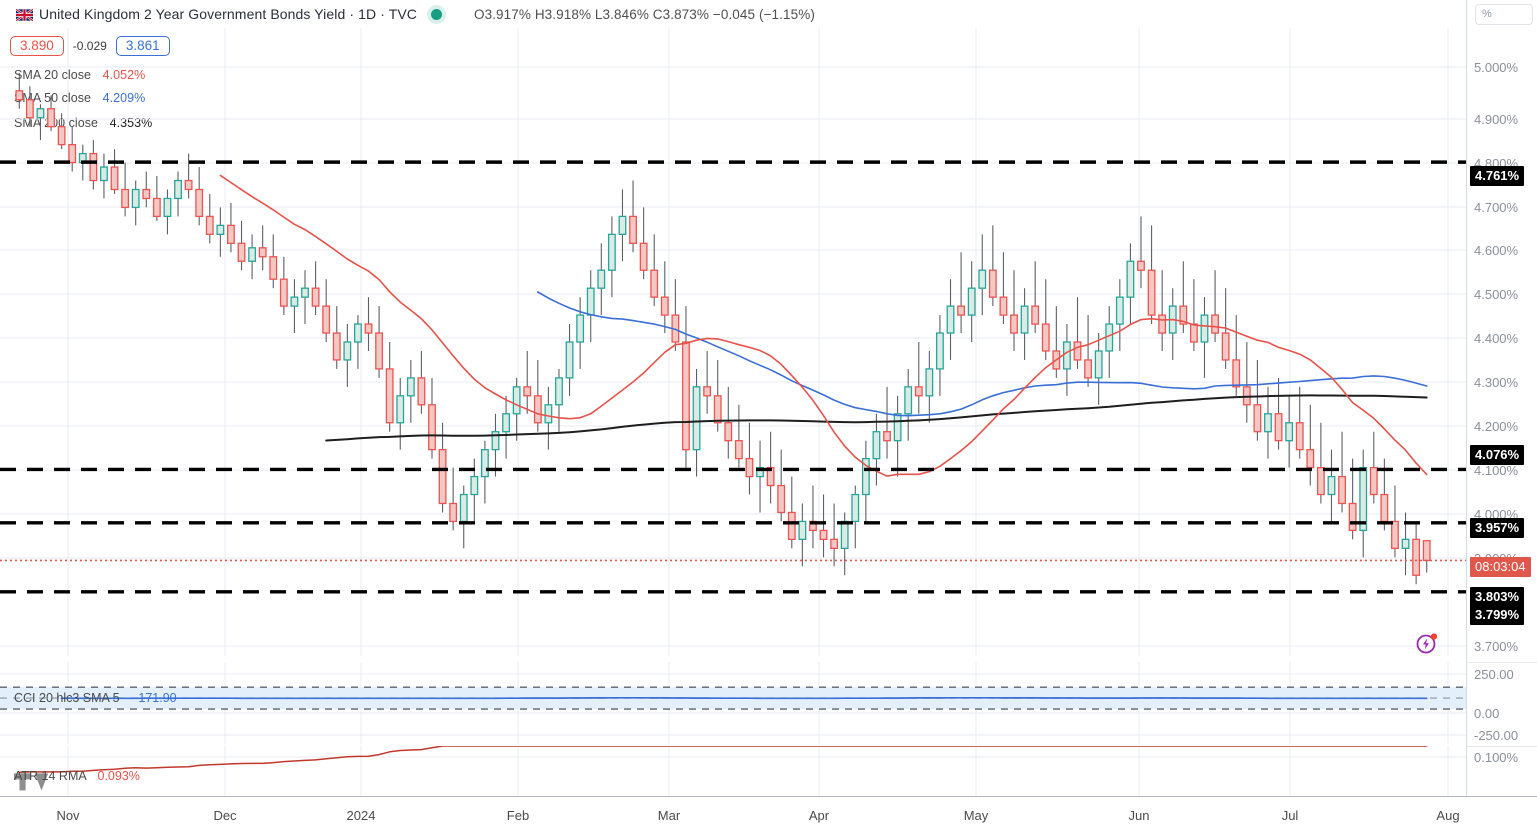  What do you see at coordinates (24, 15) in the screenshot?
I see `uk-flag-icon` at bounding box center [24, 15].